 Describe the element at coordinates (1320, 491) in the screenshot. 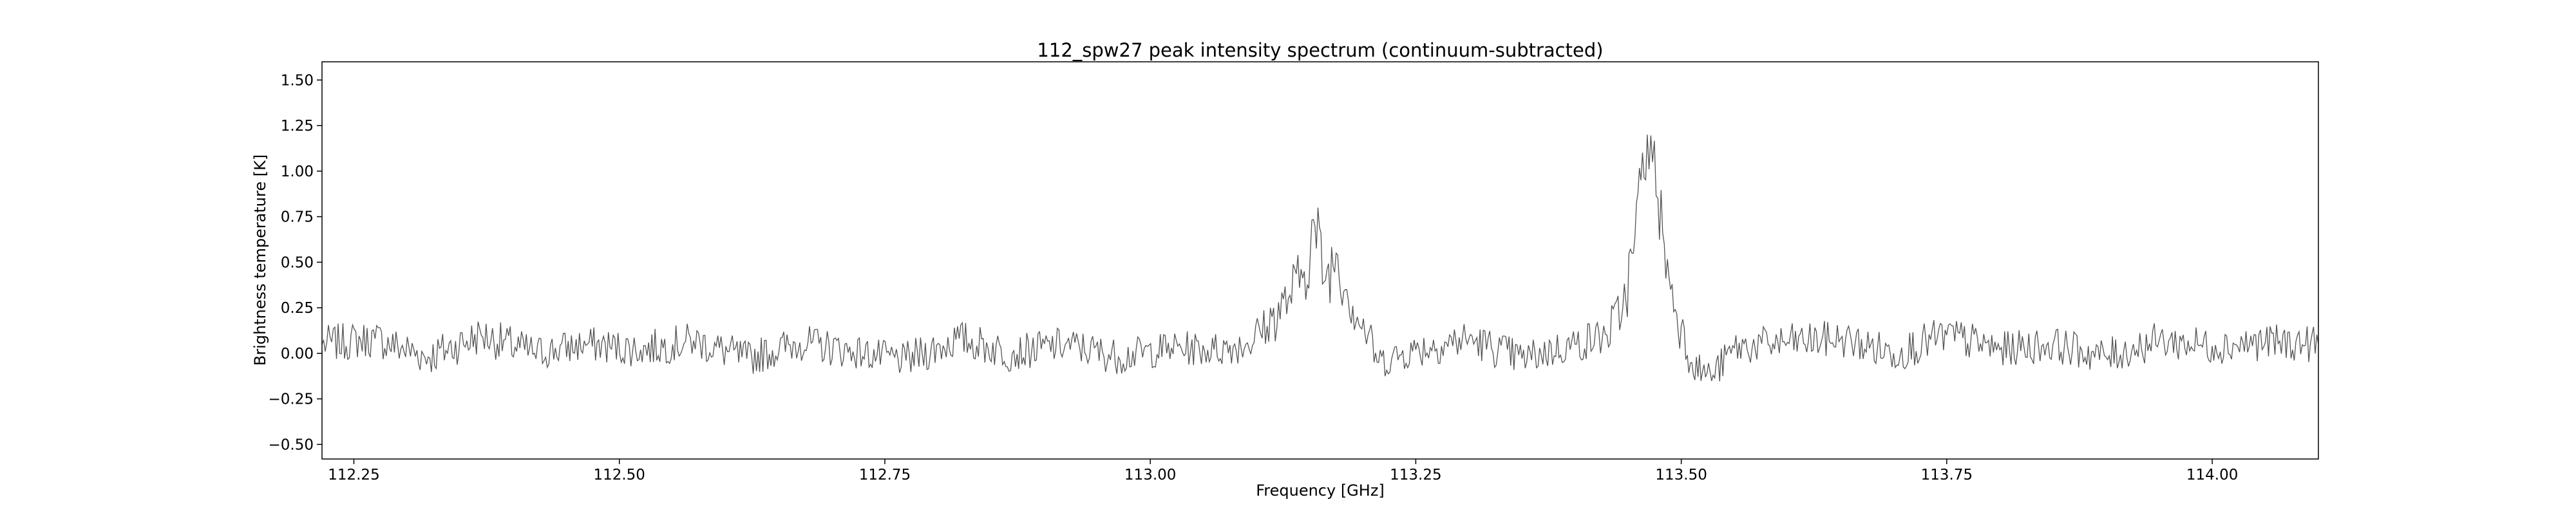

I see `x-axis-label: Frequency [GHz]` at that location.